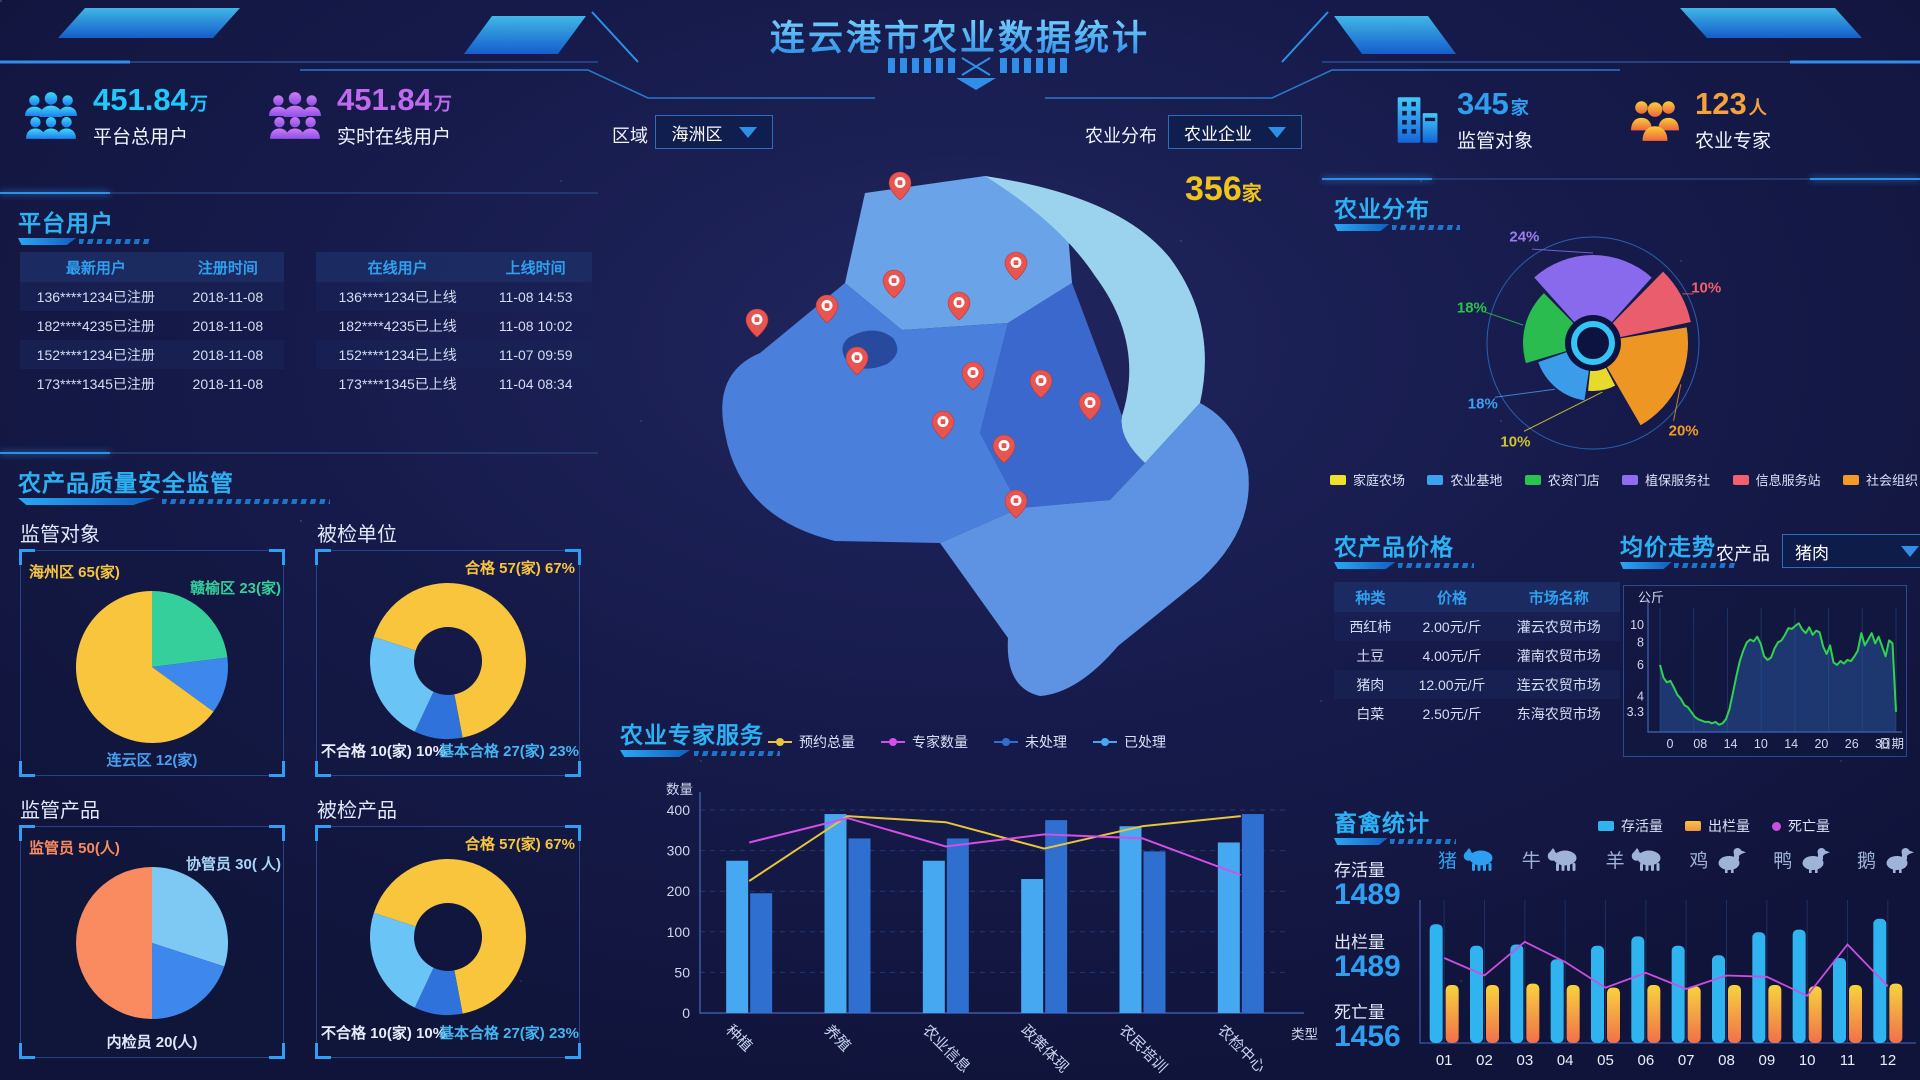  I want to click on price-trend-box: 公斤 10 8 6 4 3.3 0 08 14 10 14 20 26 30 日期, so click(1765, 671).